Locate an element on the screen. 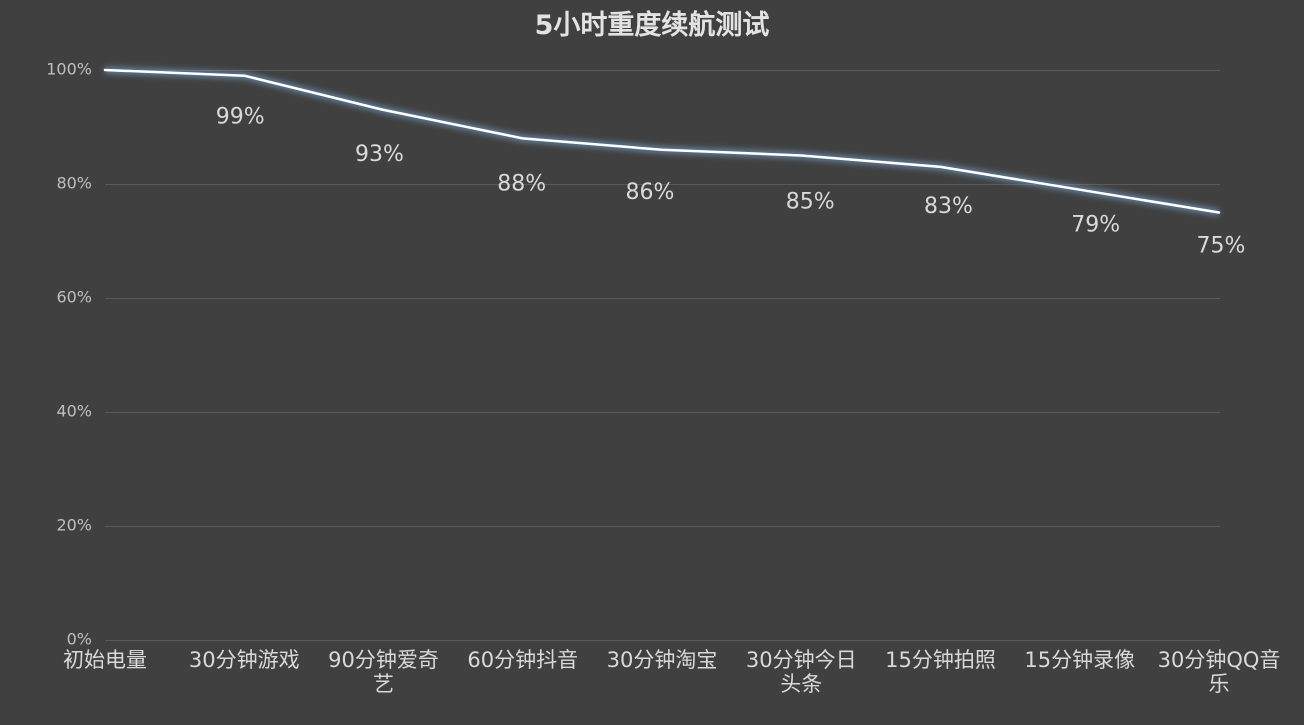 This screenshot has width=1304, height=725. chart-title: 5小时重度续航测试 is located at coordinates (652, 25).